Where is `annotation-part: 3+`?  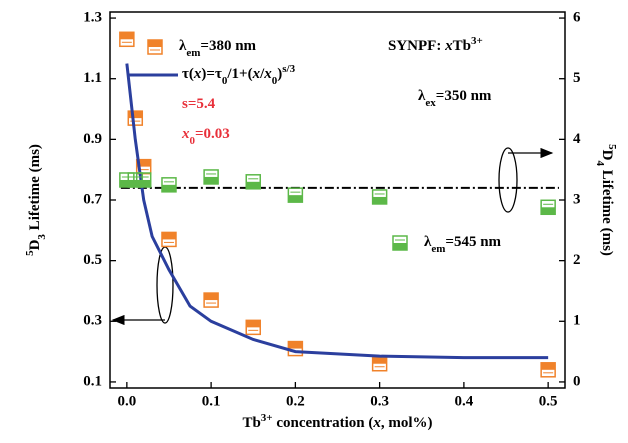 annotation-part: 3+ is located at coordinates (477, 41).